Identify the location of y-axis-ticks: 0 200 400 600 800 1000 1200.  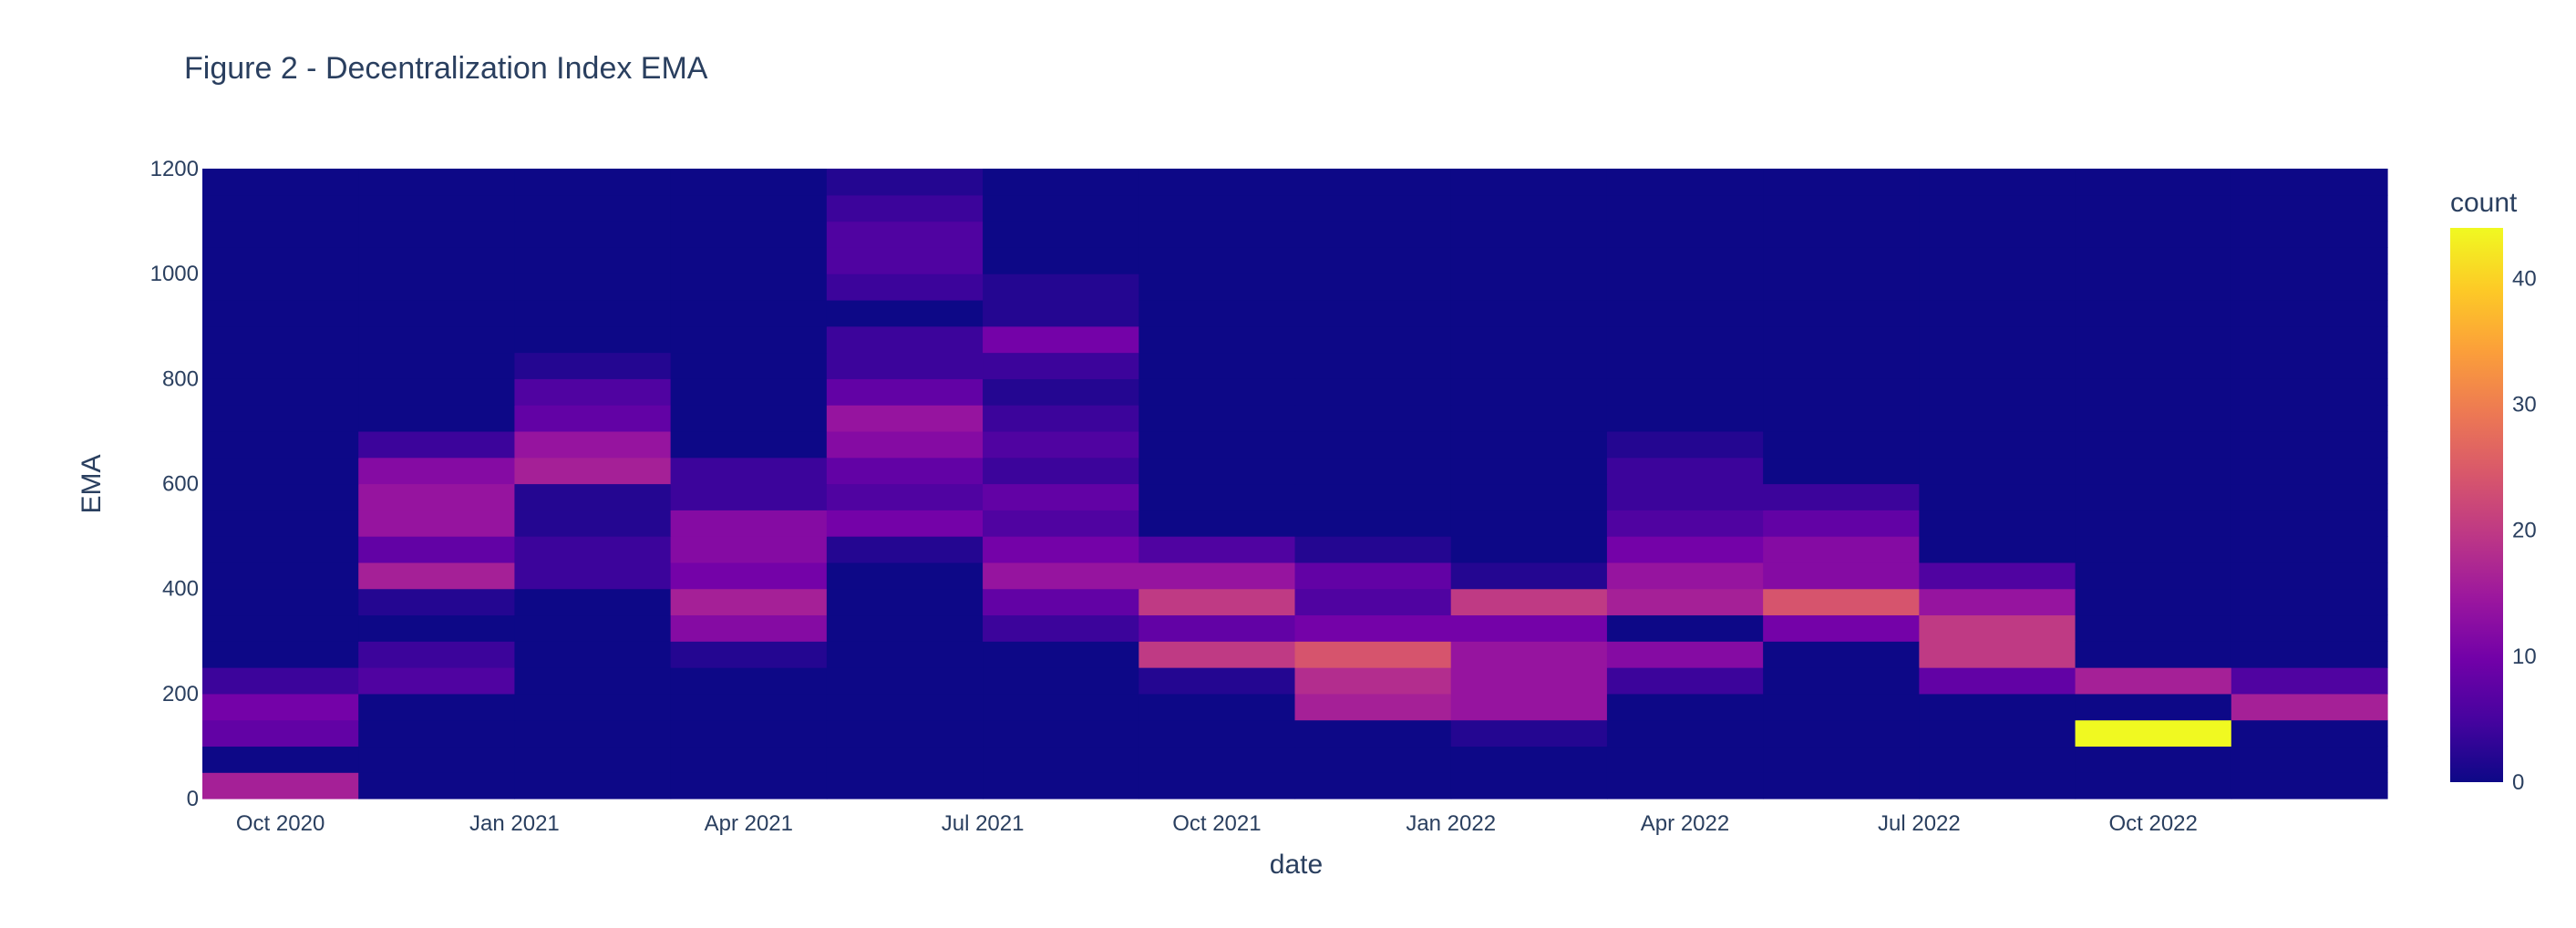
(174, 484).